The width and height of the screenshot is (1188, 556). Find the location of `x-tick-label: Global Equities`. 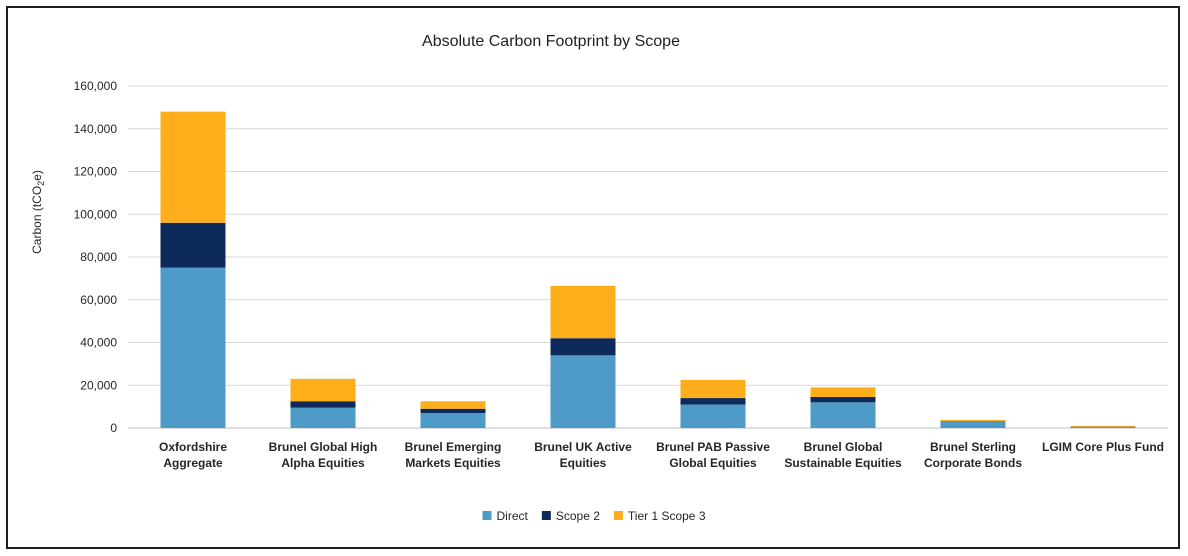

x-tick-label: Global Equities is located at coordinates (713, 463).